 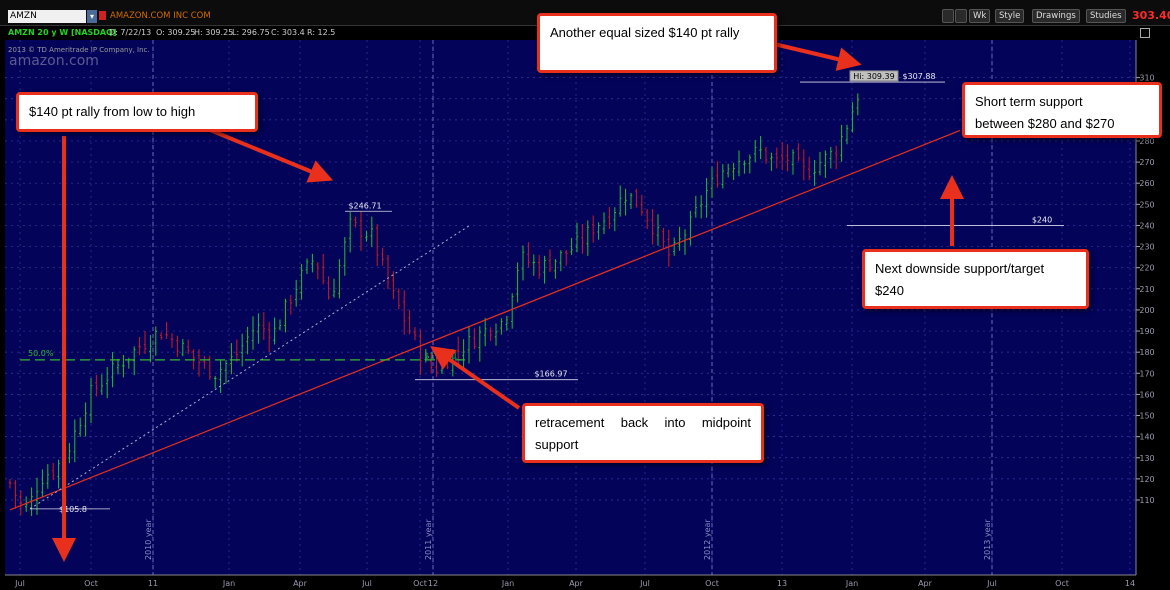 What do you see at coordinates (1146, 204) in the screenshot?
I see `y-tick-label: 250` at bounding box center [1146, 204].